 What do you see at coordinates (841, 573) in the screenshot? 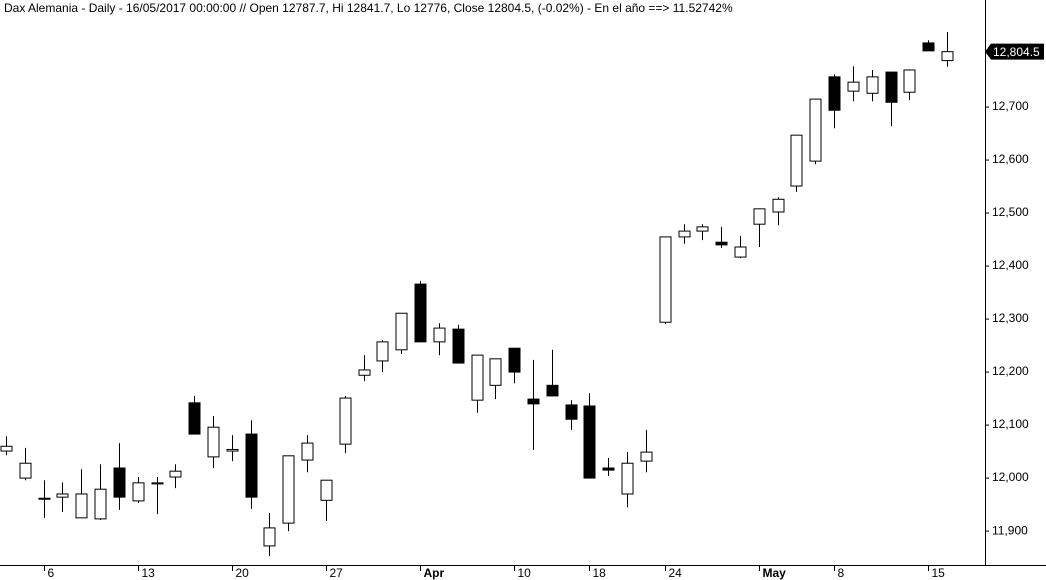
I see `x-tick-label: 8` at bounding box center [841, 573].